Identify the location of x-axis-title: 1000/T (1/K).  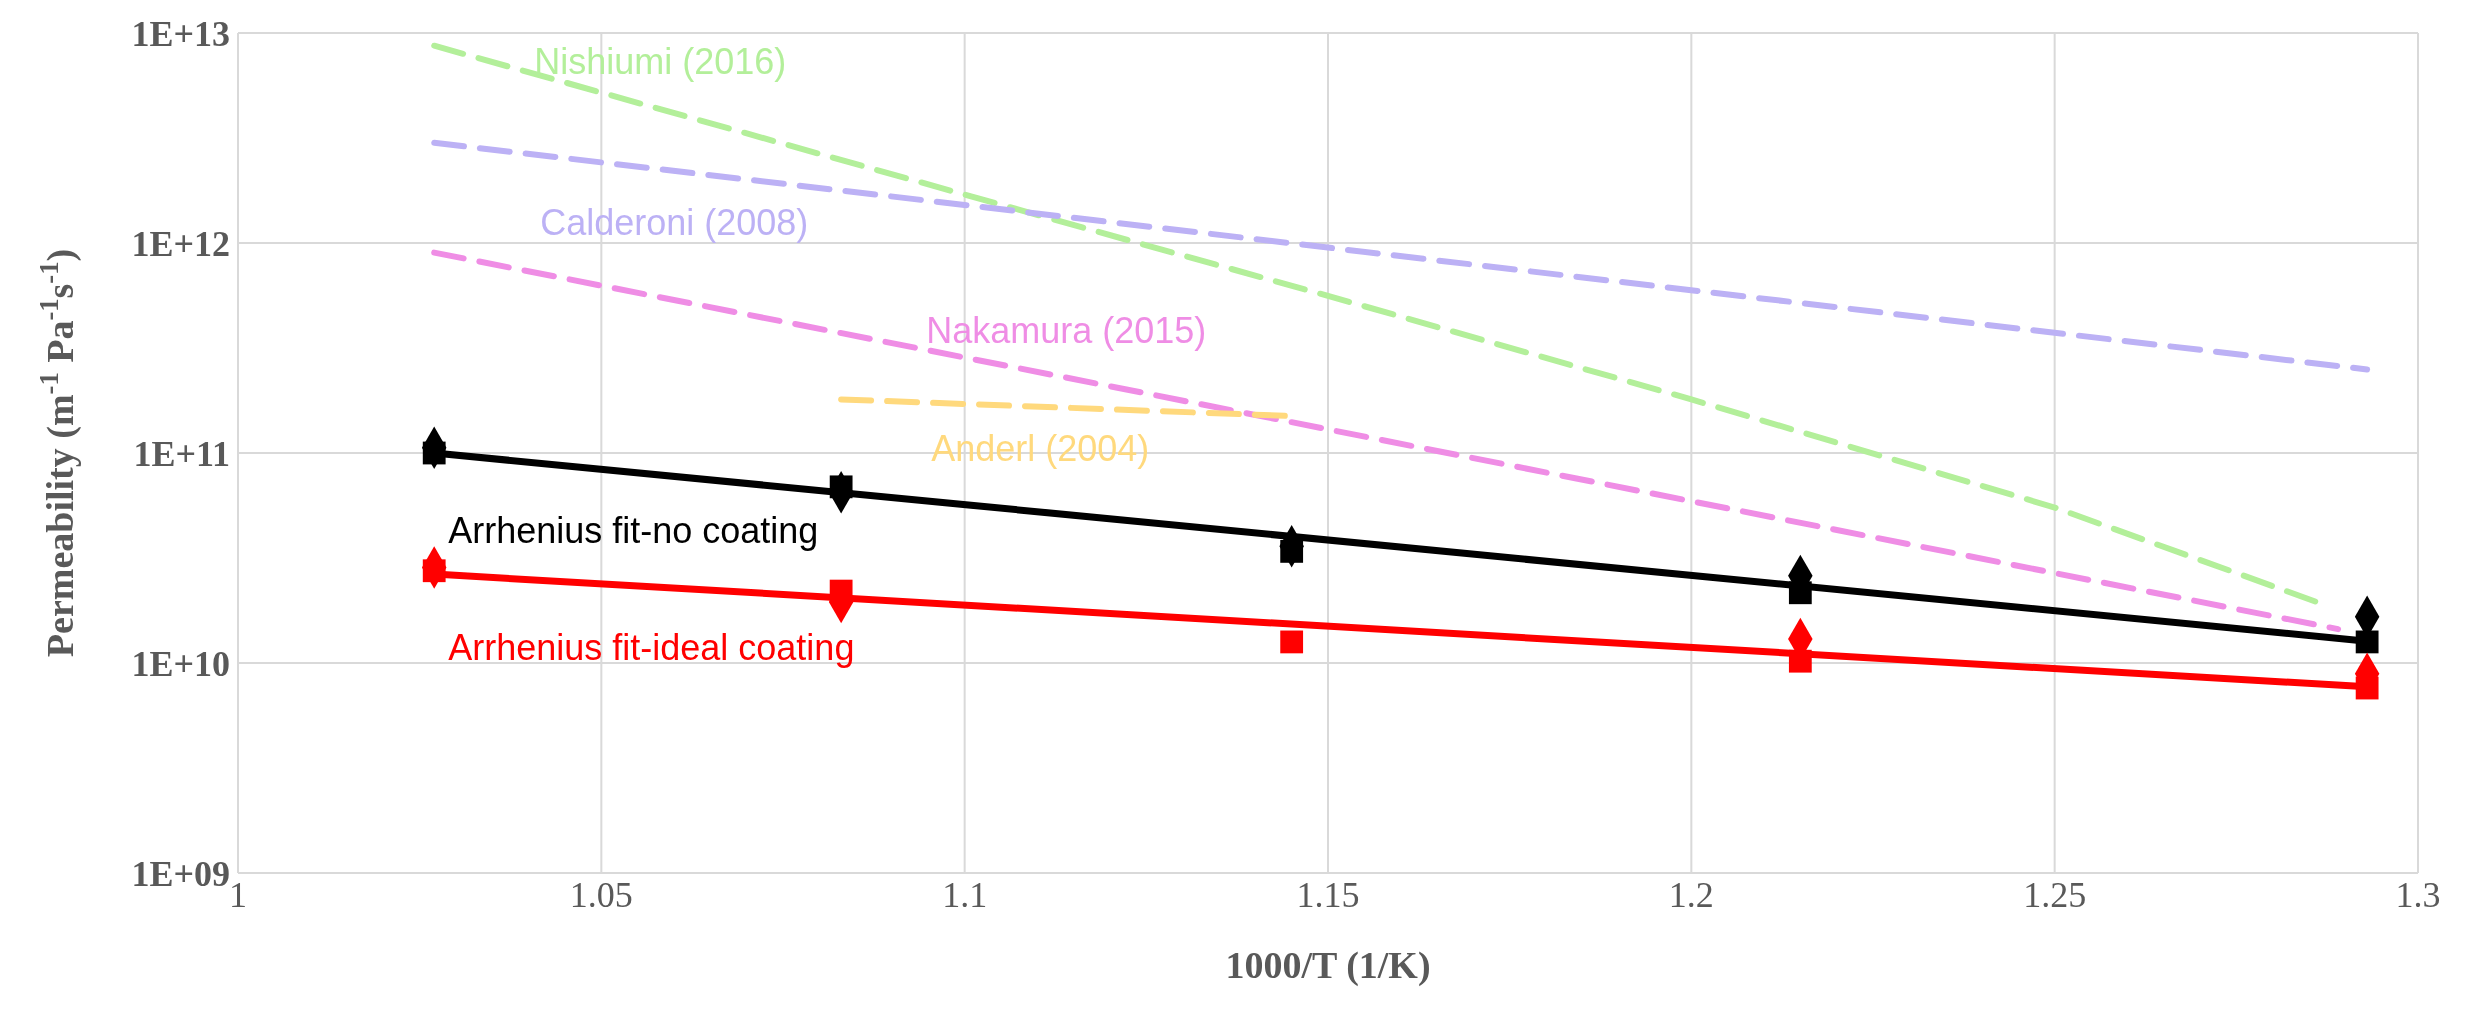
(1328, 965).